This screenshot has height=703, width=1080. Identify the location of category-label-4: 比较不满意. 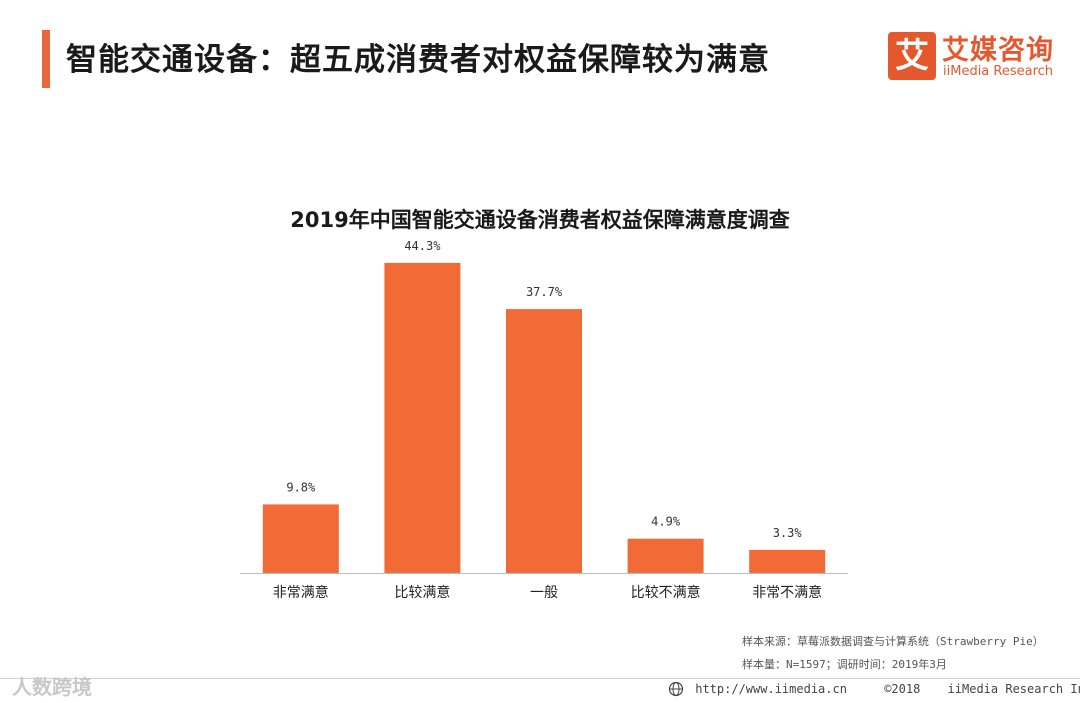
(666, 592).